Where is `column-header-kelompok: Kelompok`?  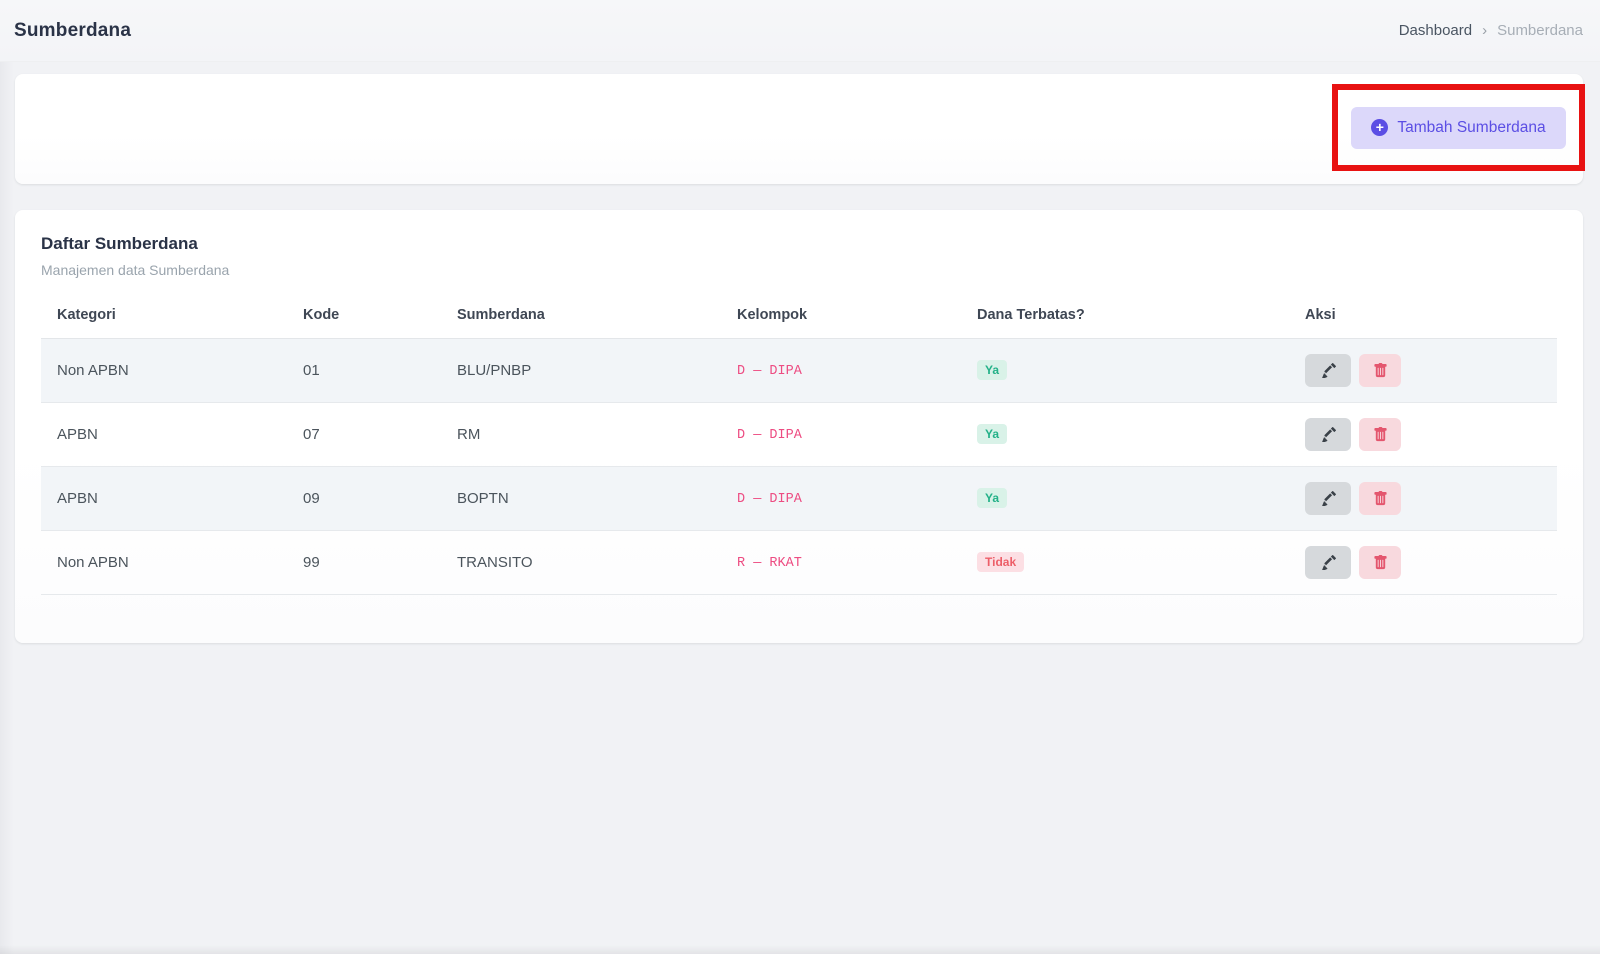
column-header-kelompok: Kelompok is located at coordinates (841, 315).